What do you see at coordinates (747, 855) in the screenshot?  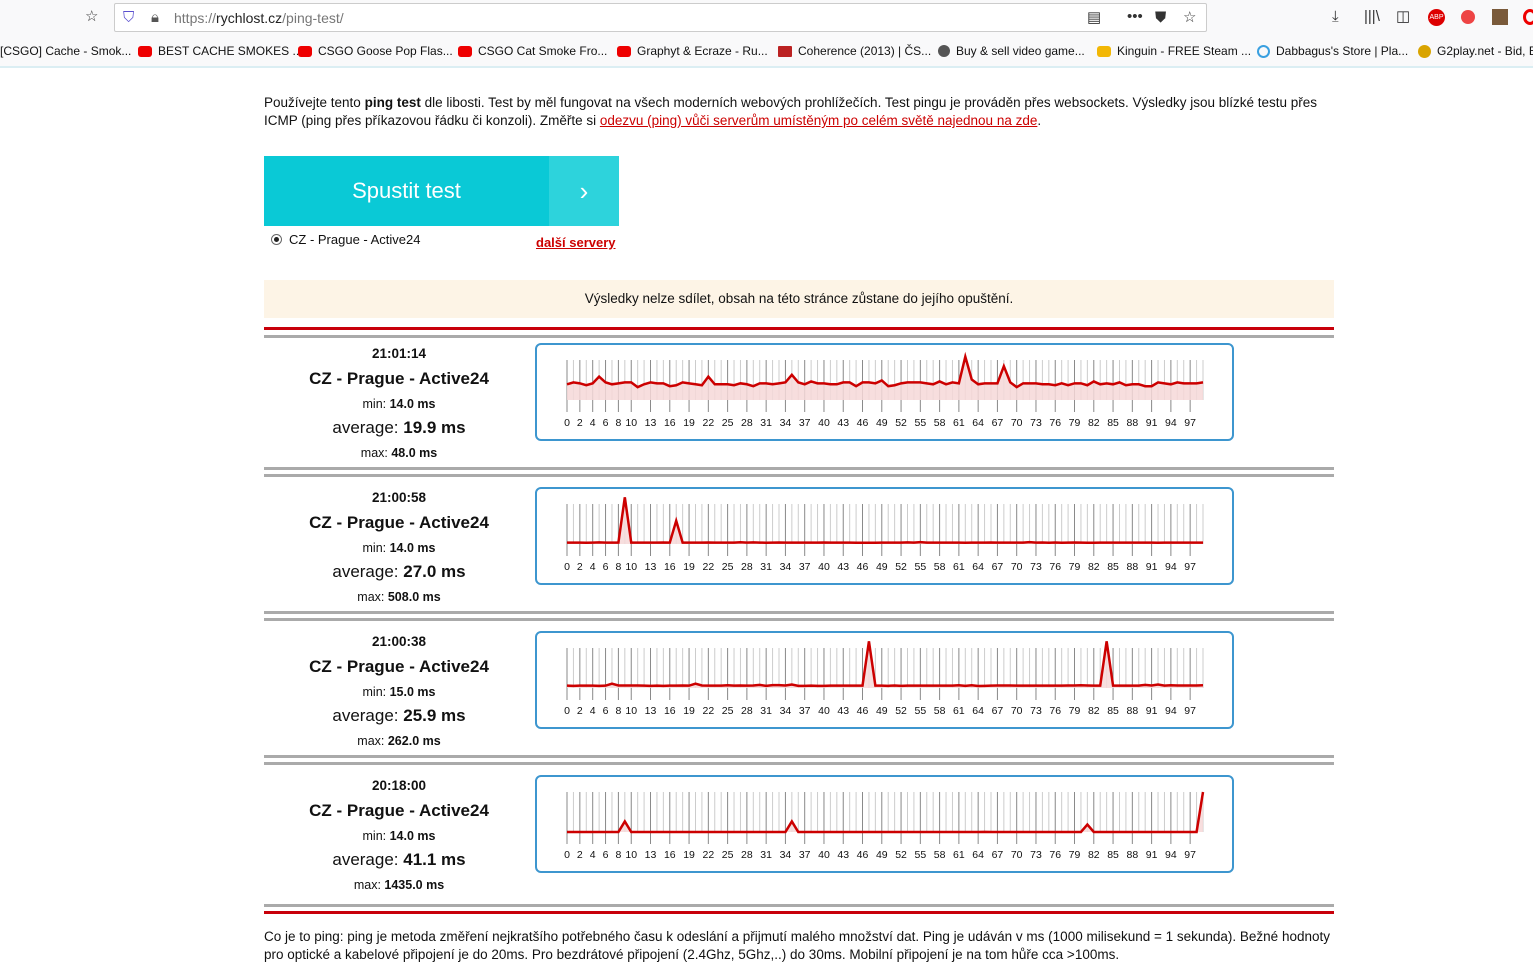 I see `x-tick-label: 28` at bounding box center [747, 855].